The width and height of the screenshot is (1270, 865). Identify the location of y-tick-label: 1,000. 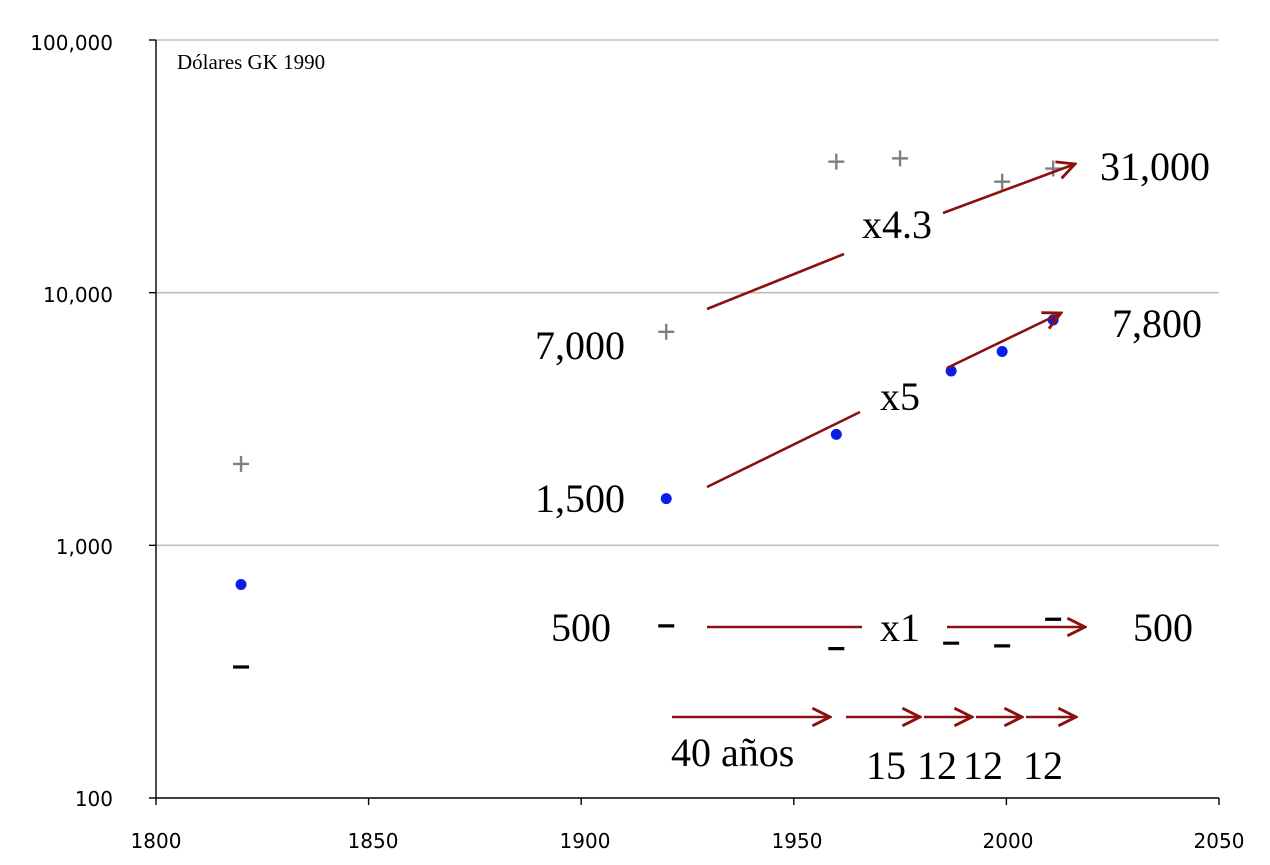
(84, 547).